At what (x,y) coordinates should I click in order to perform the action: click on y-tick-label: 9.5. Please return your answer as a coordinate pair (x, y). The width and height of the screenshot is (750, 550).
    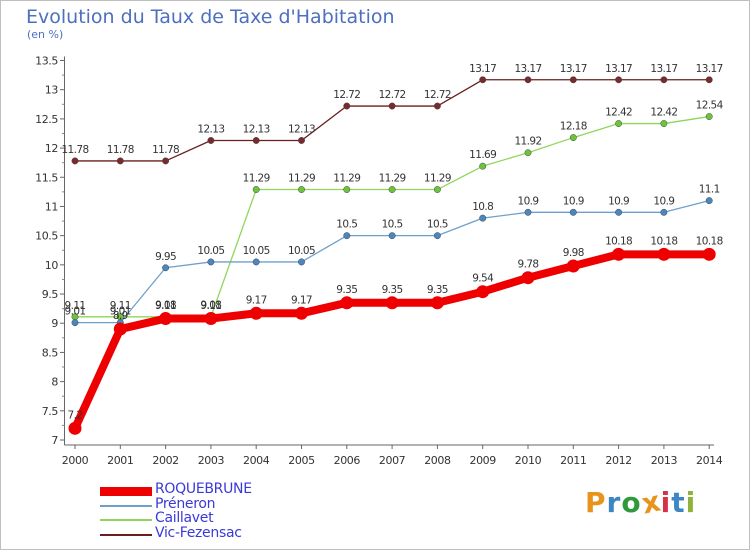
    Looking at the image, I should click on (50, 294).